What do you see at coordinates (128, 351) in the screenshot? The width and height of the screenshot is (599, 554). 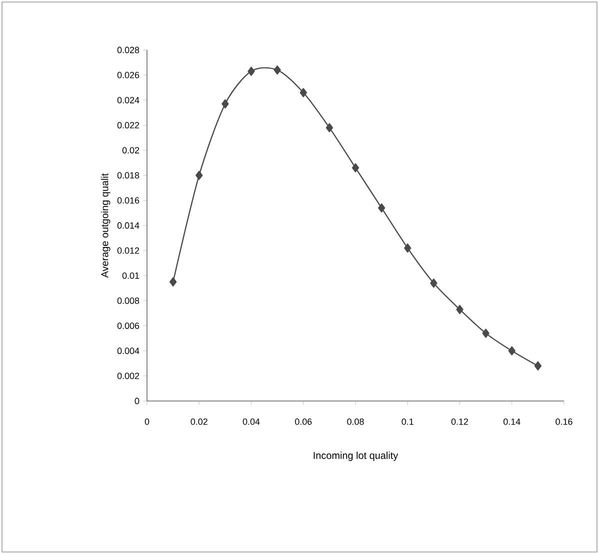 I see `y-tick-label: 0.004` at bounding box center [128, 351].